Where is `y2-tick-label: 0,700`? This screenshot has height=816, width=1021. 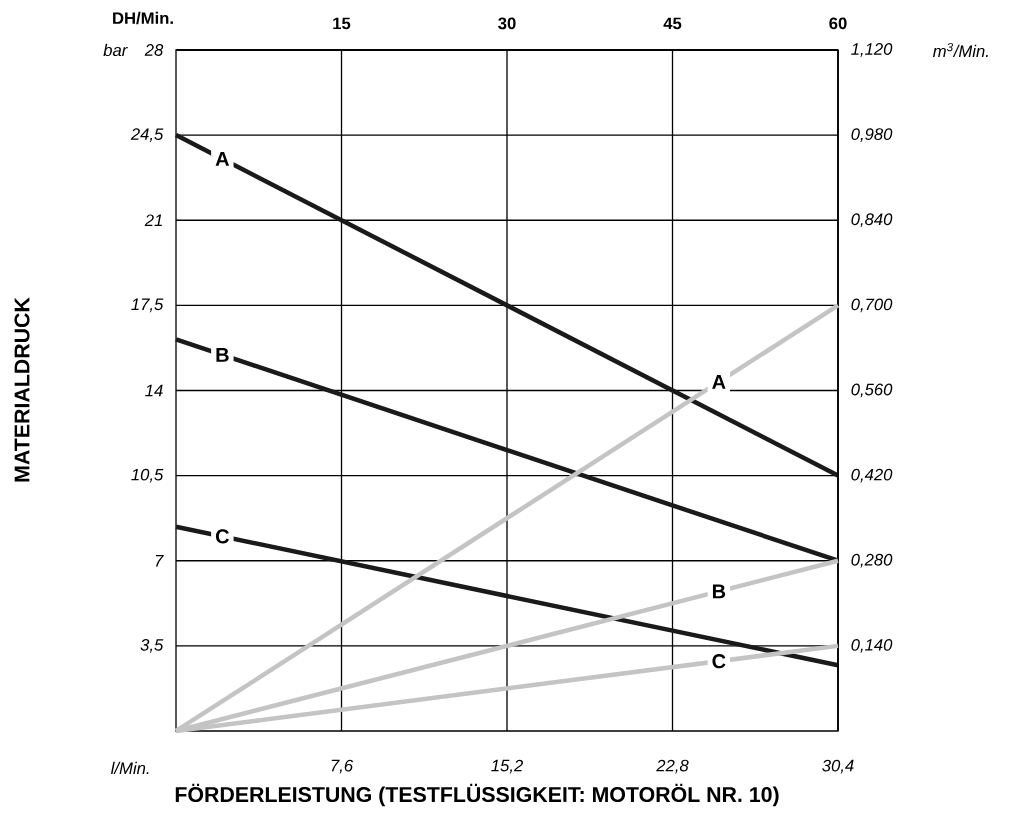 y2-tick-label: 0,700 is located at coordinates (872, 305).